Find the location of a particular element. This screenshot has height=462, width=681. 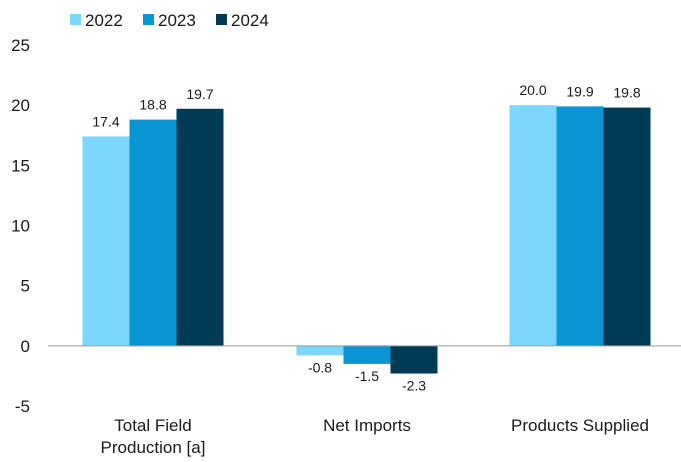

data-label: 19.9 is located at coordinates (579, 91).